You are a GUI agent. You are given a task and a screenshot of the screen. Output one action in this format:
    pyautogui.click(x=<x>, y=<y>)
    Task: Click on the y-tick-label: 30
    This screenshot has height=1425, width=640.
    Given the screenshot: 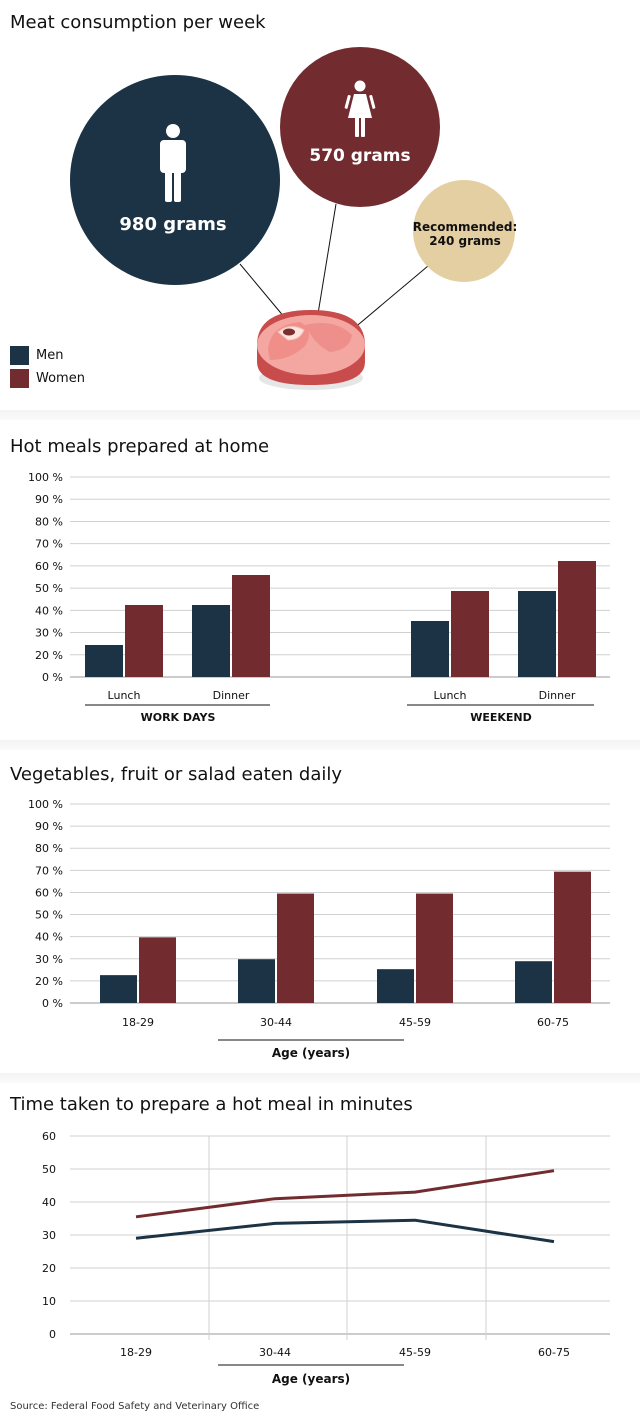 What is the action you would take?
    pyautogui.click(x=49, y=1235)
    